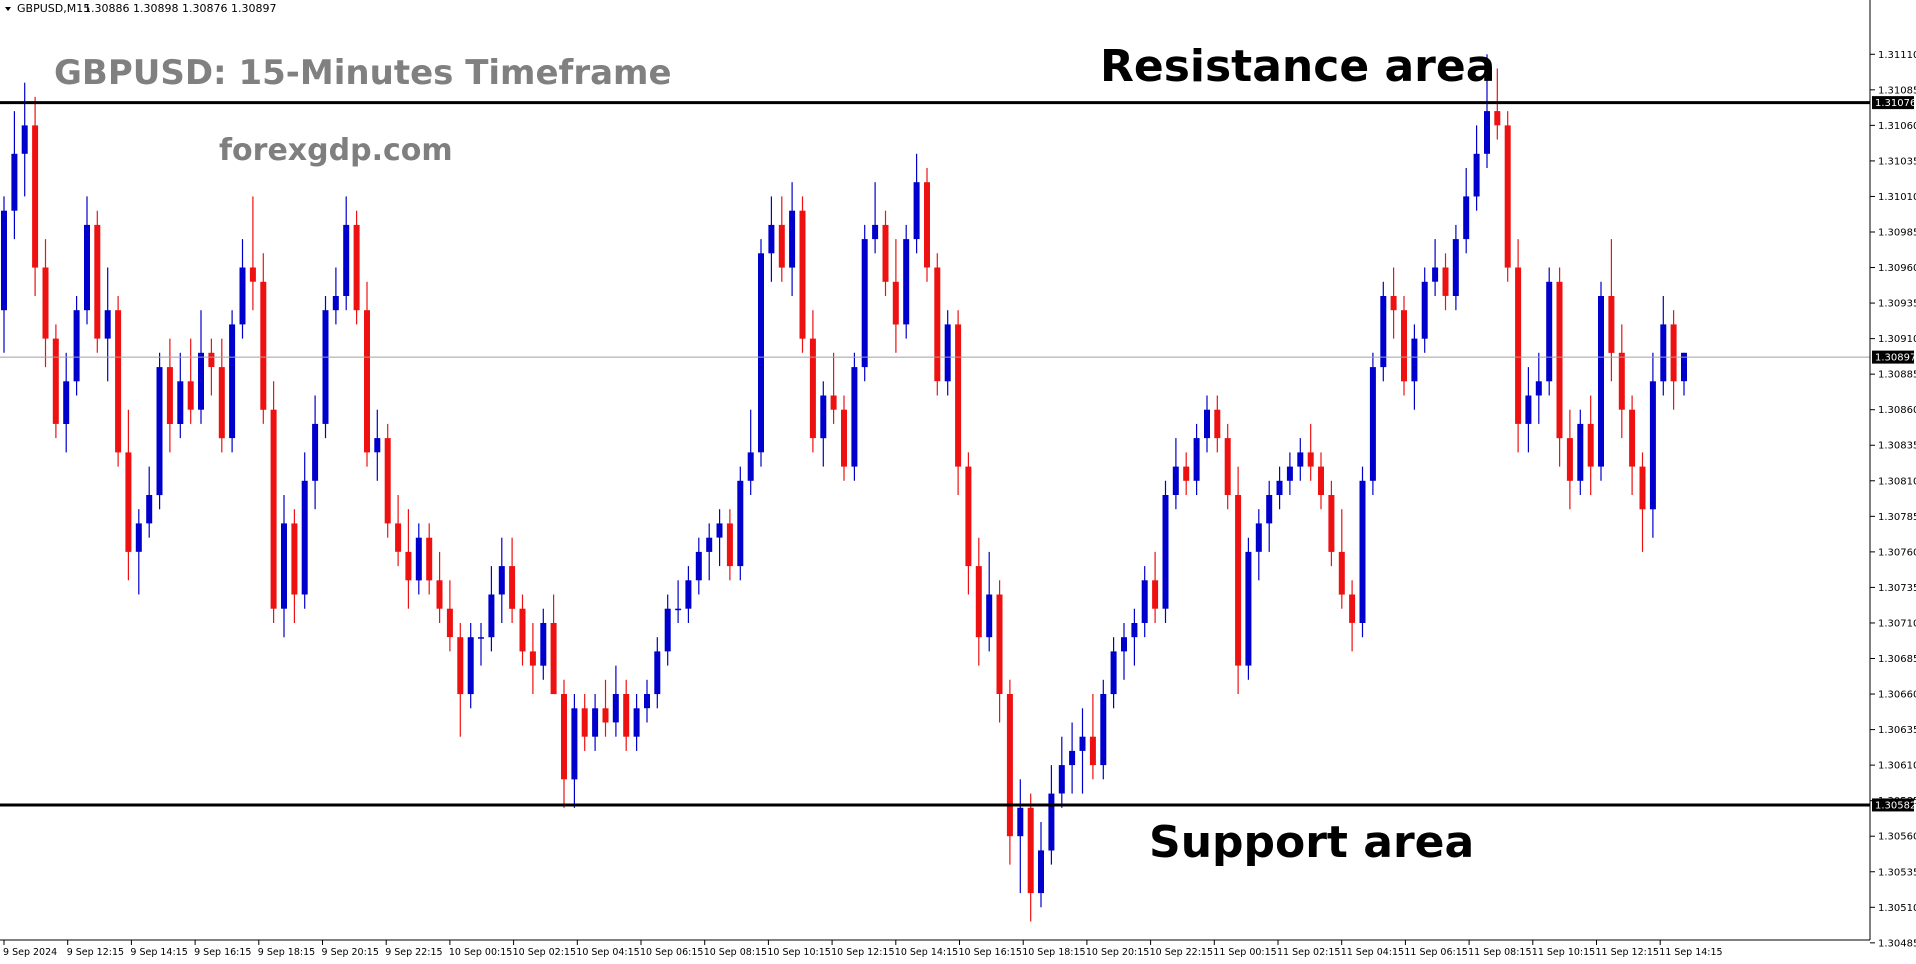 This screenshot has width=1916, height=964. I want to click on price-tick-label: 1.31010, so click(1897, 197).